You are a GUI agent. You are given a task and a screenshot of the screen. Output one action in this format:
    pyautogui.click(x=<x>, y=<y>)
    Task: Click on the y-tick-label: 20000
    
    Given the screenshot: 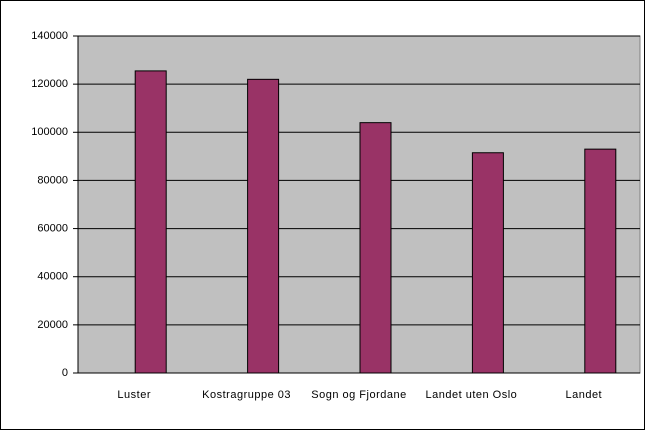 What is the action you would take?
    pyautogui.click(x=52, y=325)
    